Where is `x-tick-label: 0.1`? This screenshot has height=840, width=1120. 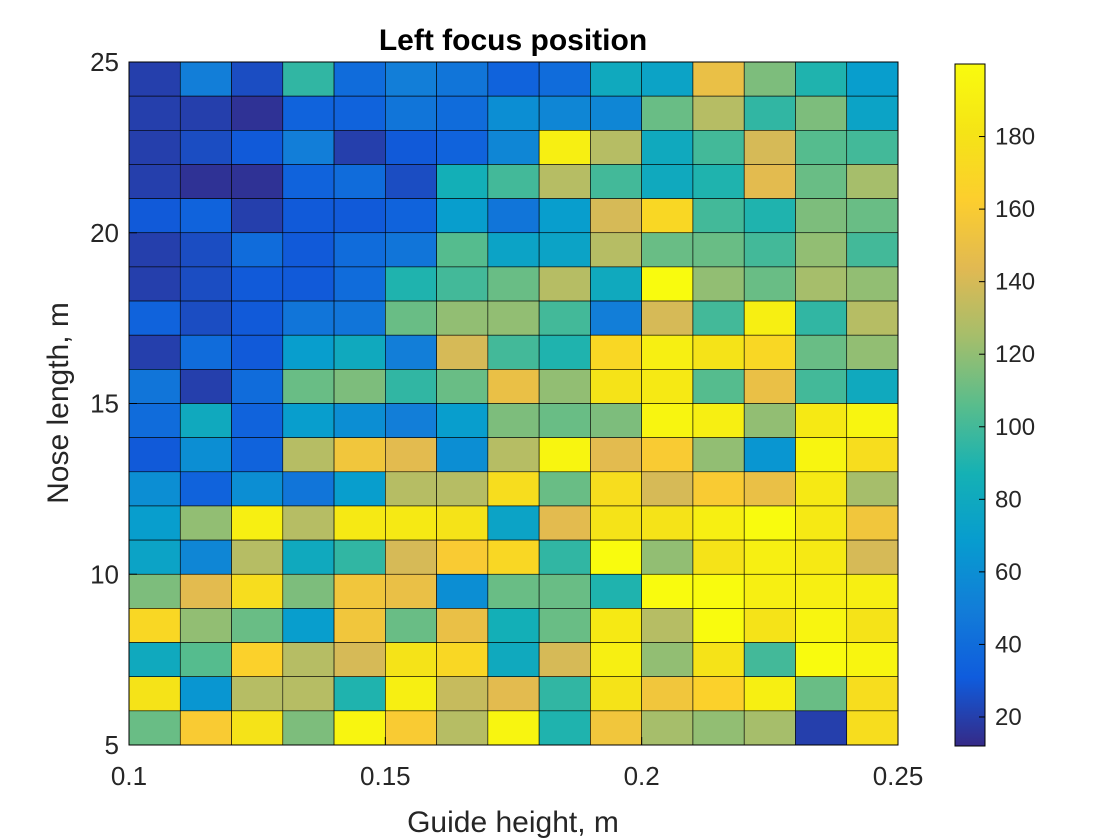
x-tick-label: 0.1 is located at coordinates (129, 776).